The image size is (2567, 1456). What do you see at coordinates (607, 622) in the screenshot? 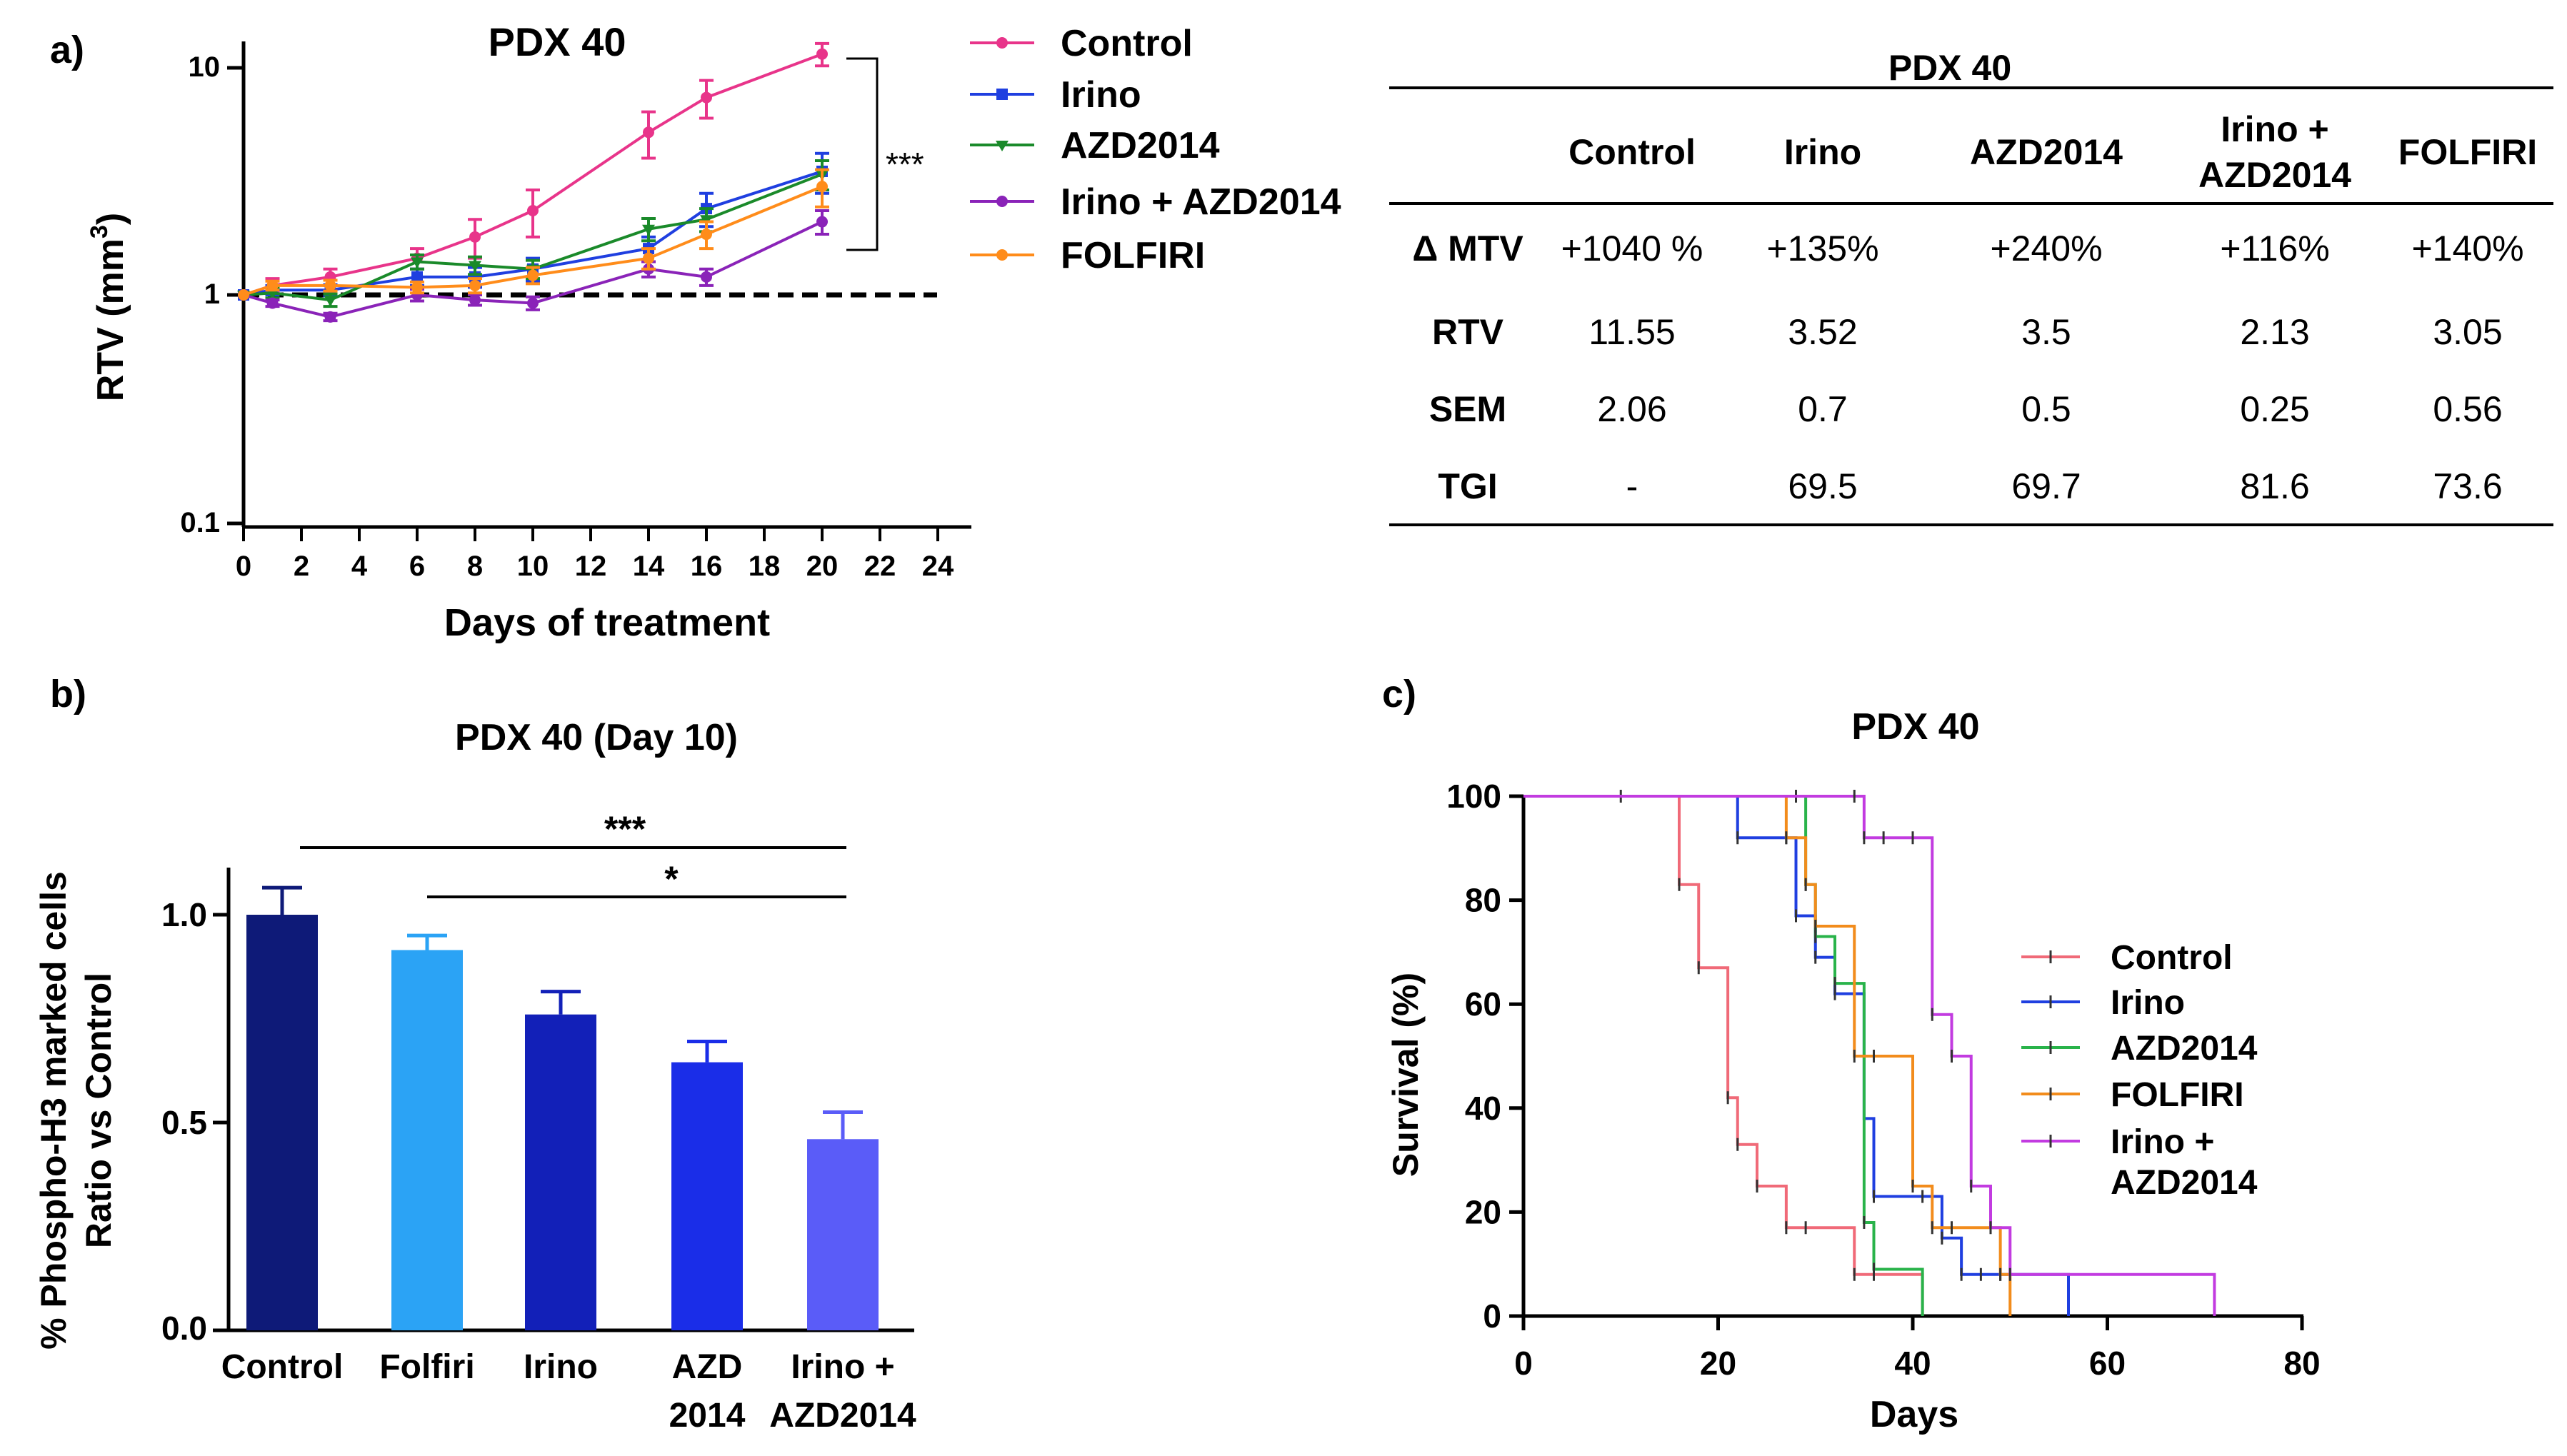
I see `panel-a-xlabel: Days of treatment` at bounding box center [607, 622].